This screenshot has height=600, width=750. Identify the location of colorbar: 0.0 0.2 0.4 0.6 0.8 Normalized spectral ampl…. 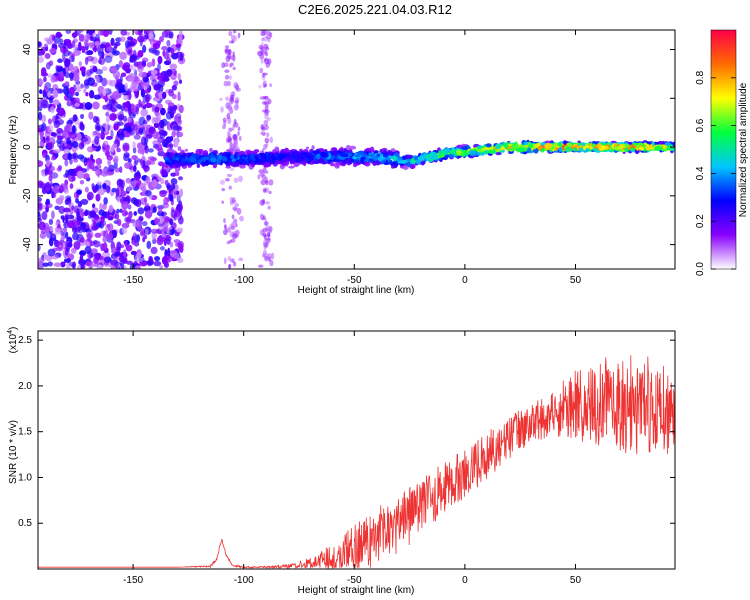
(722, 152).